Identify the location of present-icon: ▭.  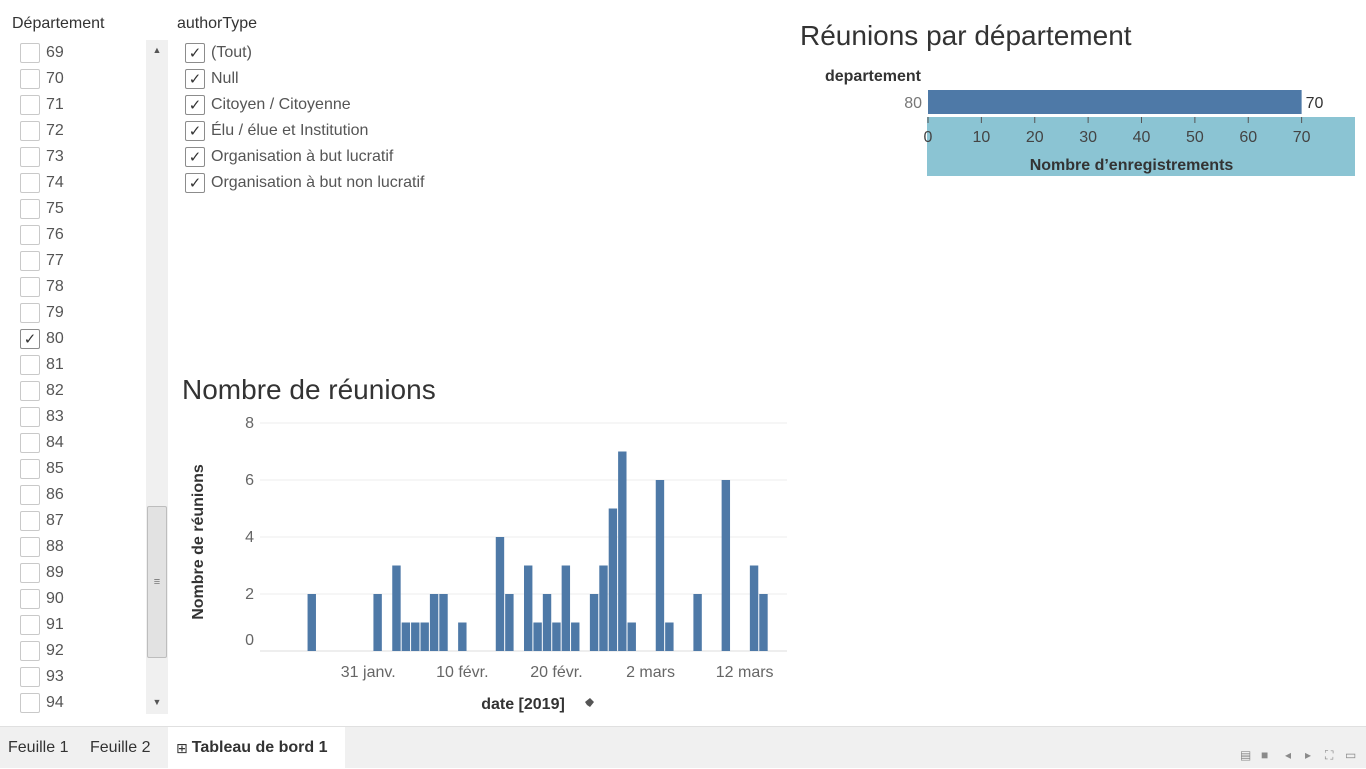
(1351, 755).